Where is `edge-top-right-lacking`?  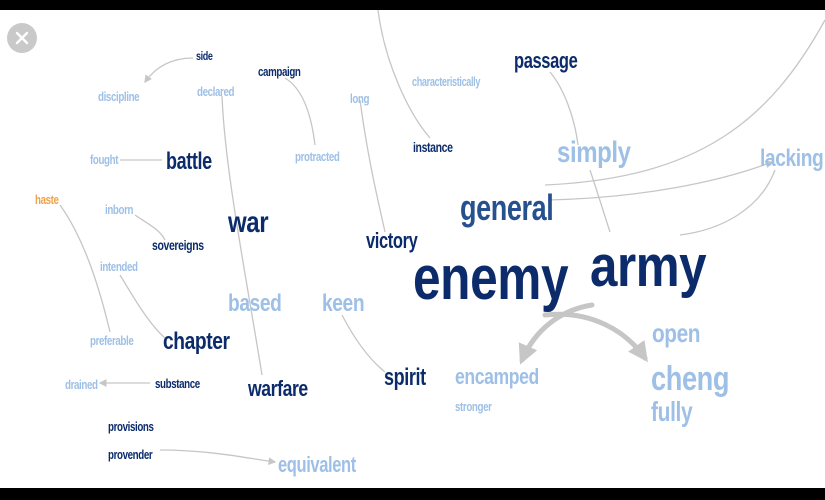 edge-top-right-lacking is located at coordinates (684, 102).